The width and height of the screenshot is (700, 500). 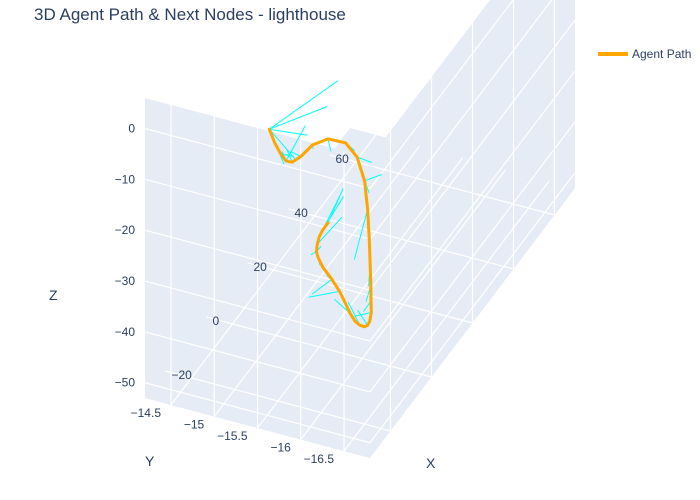 I want to click on x-tick-label: 20, so click(x=261, y=267).